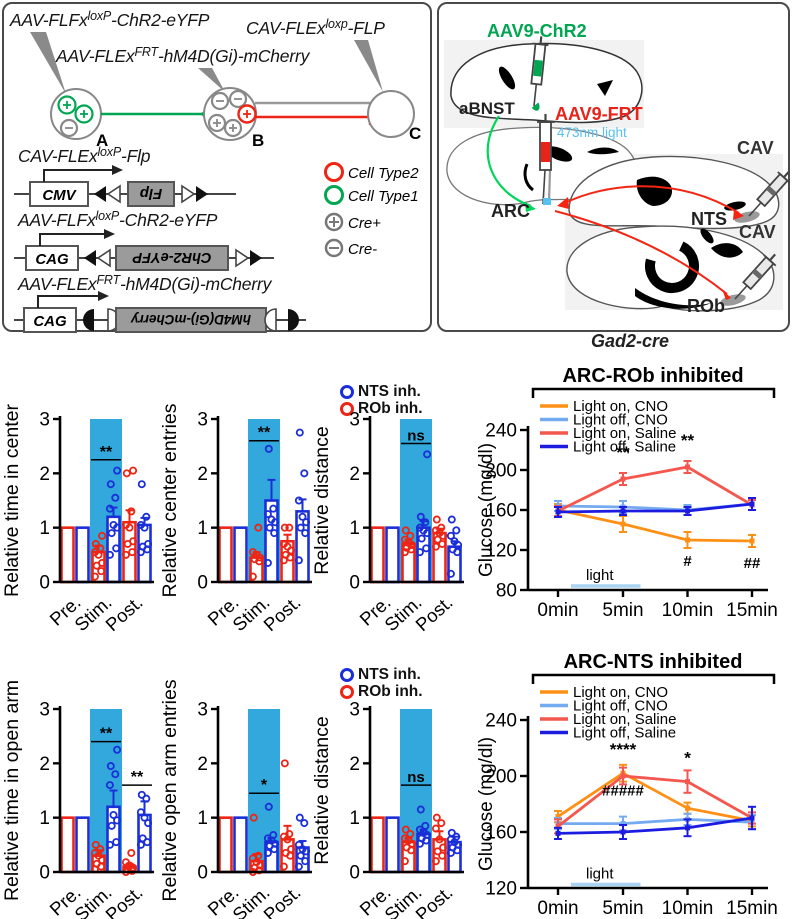  I want to click on green-axon, so click(157, 114).